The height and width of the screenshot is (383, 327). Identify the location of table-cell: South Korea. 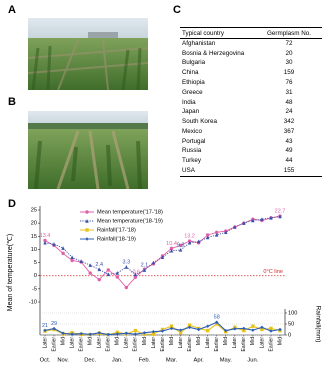
(200, 122).